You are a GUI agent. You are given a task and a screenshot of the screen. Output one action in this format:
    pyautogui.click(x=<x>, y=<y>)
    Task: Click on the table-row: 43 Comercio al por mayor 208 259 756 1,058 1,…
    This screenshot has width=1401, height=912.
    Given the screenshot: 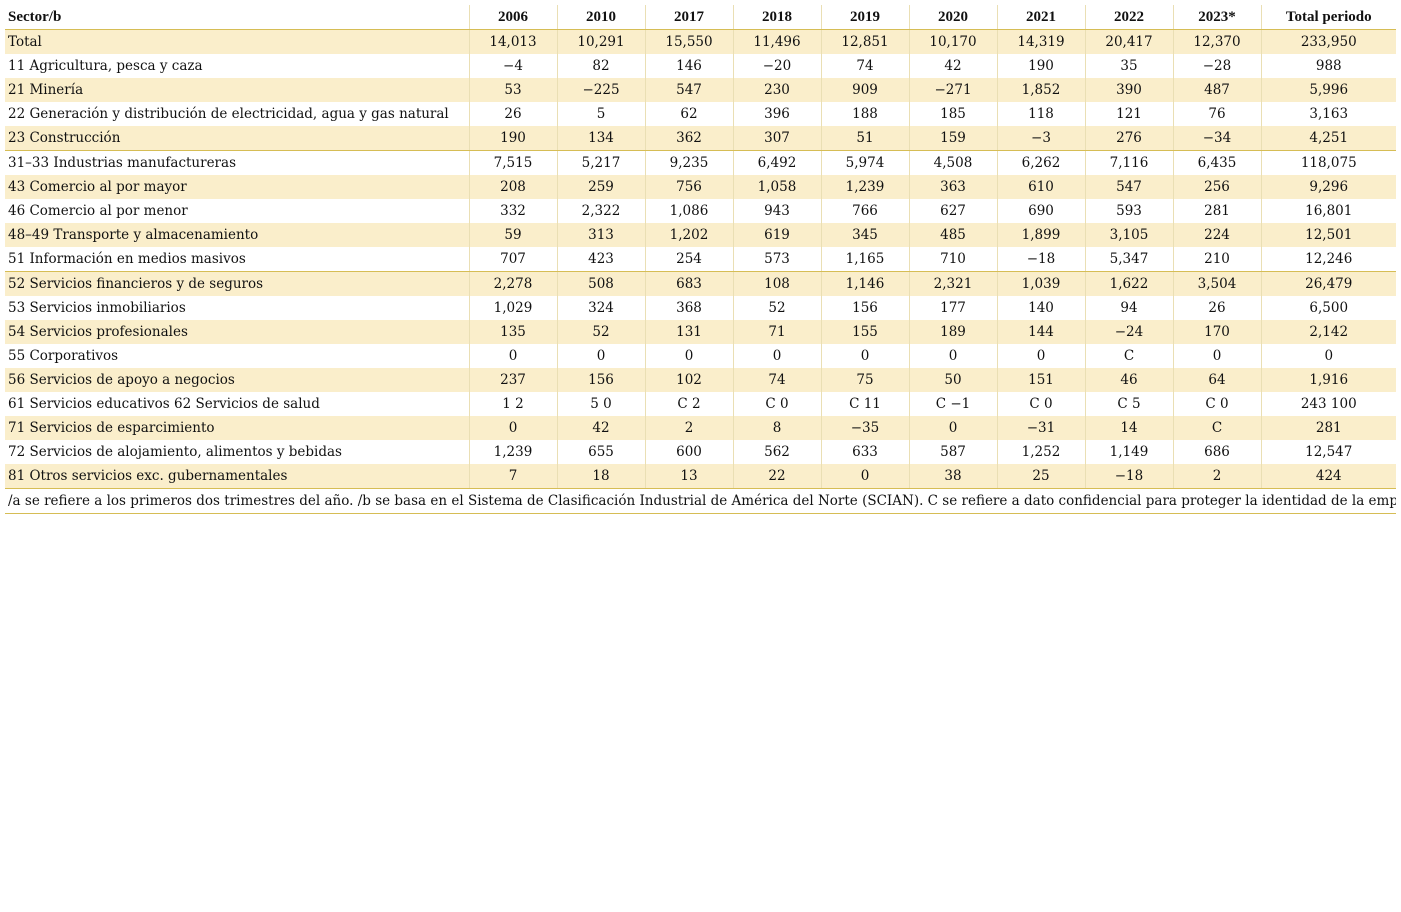 What is the action you would take?
    pyautogui.click(x=700, y=187)
    